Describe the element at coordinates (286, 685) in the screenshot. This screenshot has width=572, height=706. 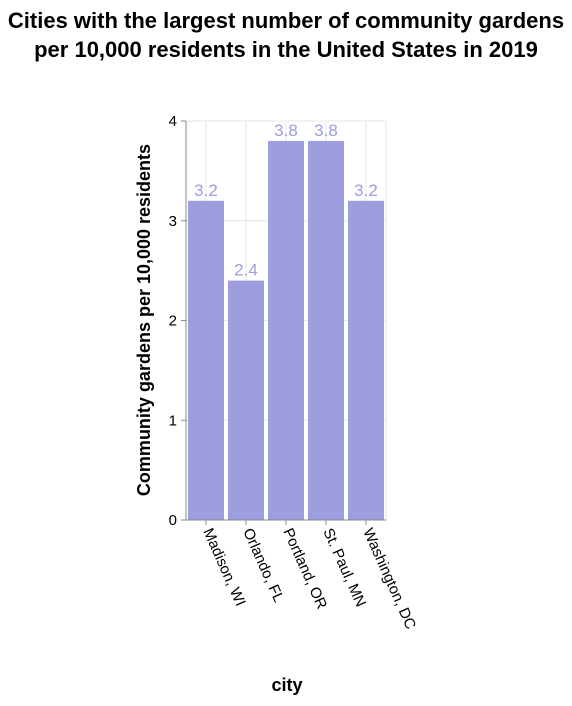
I see `x-axis-title: city` at that location.